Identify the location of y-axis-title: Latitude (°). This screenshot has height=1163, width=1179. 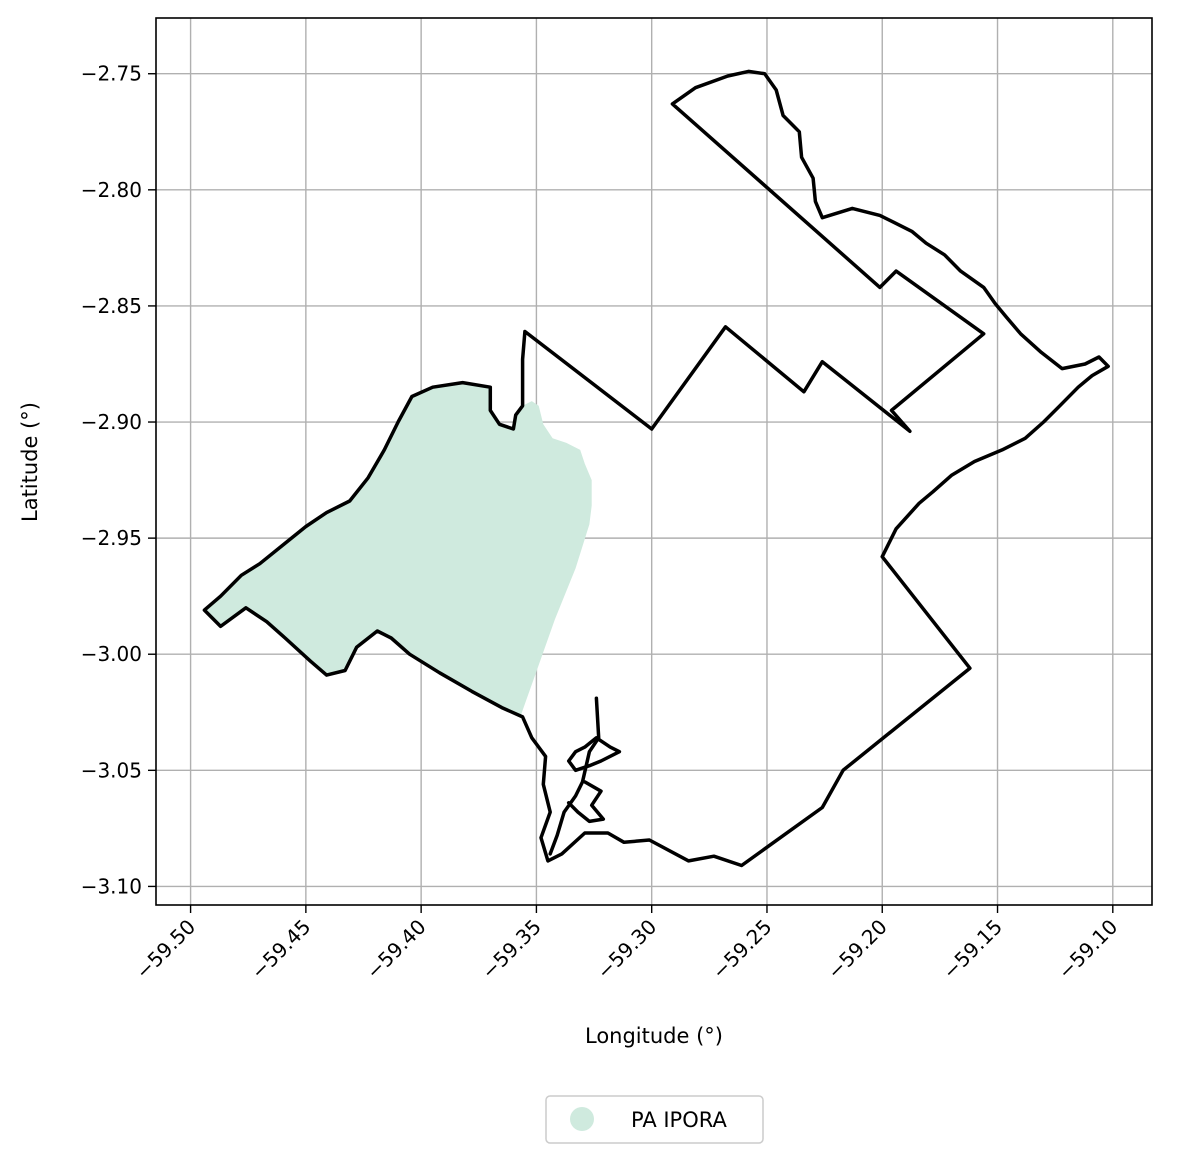
(30, 462).